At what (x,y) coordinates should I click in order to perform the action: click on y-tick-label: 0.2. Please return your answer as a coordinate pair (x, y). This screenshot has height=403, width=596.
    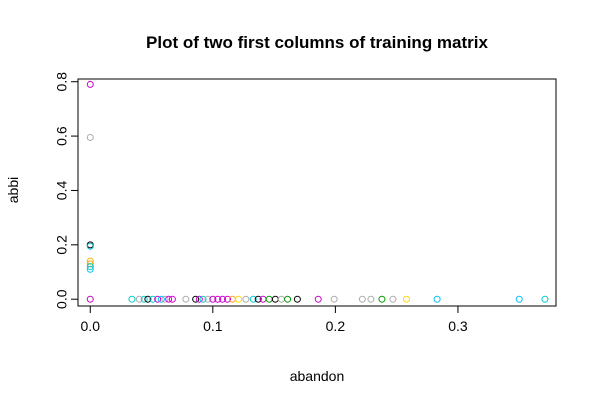
    Looking at the image, I should click on (62, 245).